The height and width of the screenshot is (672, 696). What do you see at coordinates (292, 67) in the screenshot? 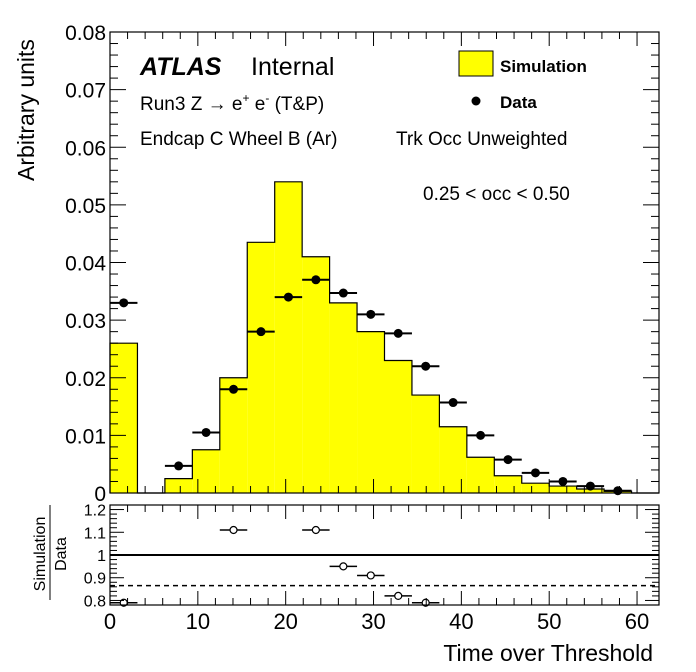
I see `internal-label: Internal` at bounding box center [292, 67].